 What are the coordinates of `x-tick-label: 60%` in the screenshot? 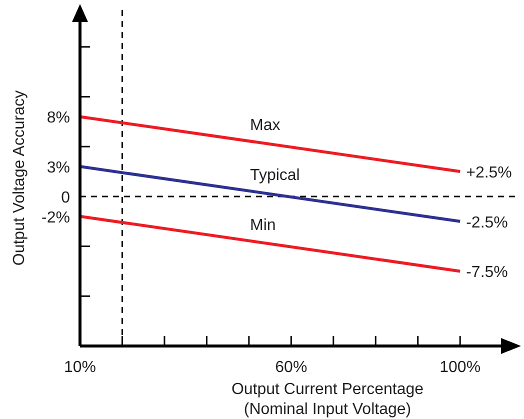 It's located at (291, 367).